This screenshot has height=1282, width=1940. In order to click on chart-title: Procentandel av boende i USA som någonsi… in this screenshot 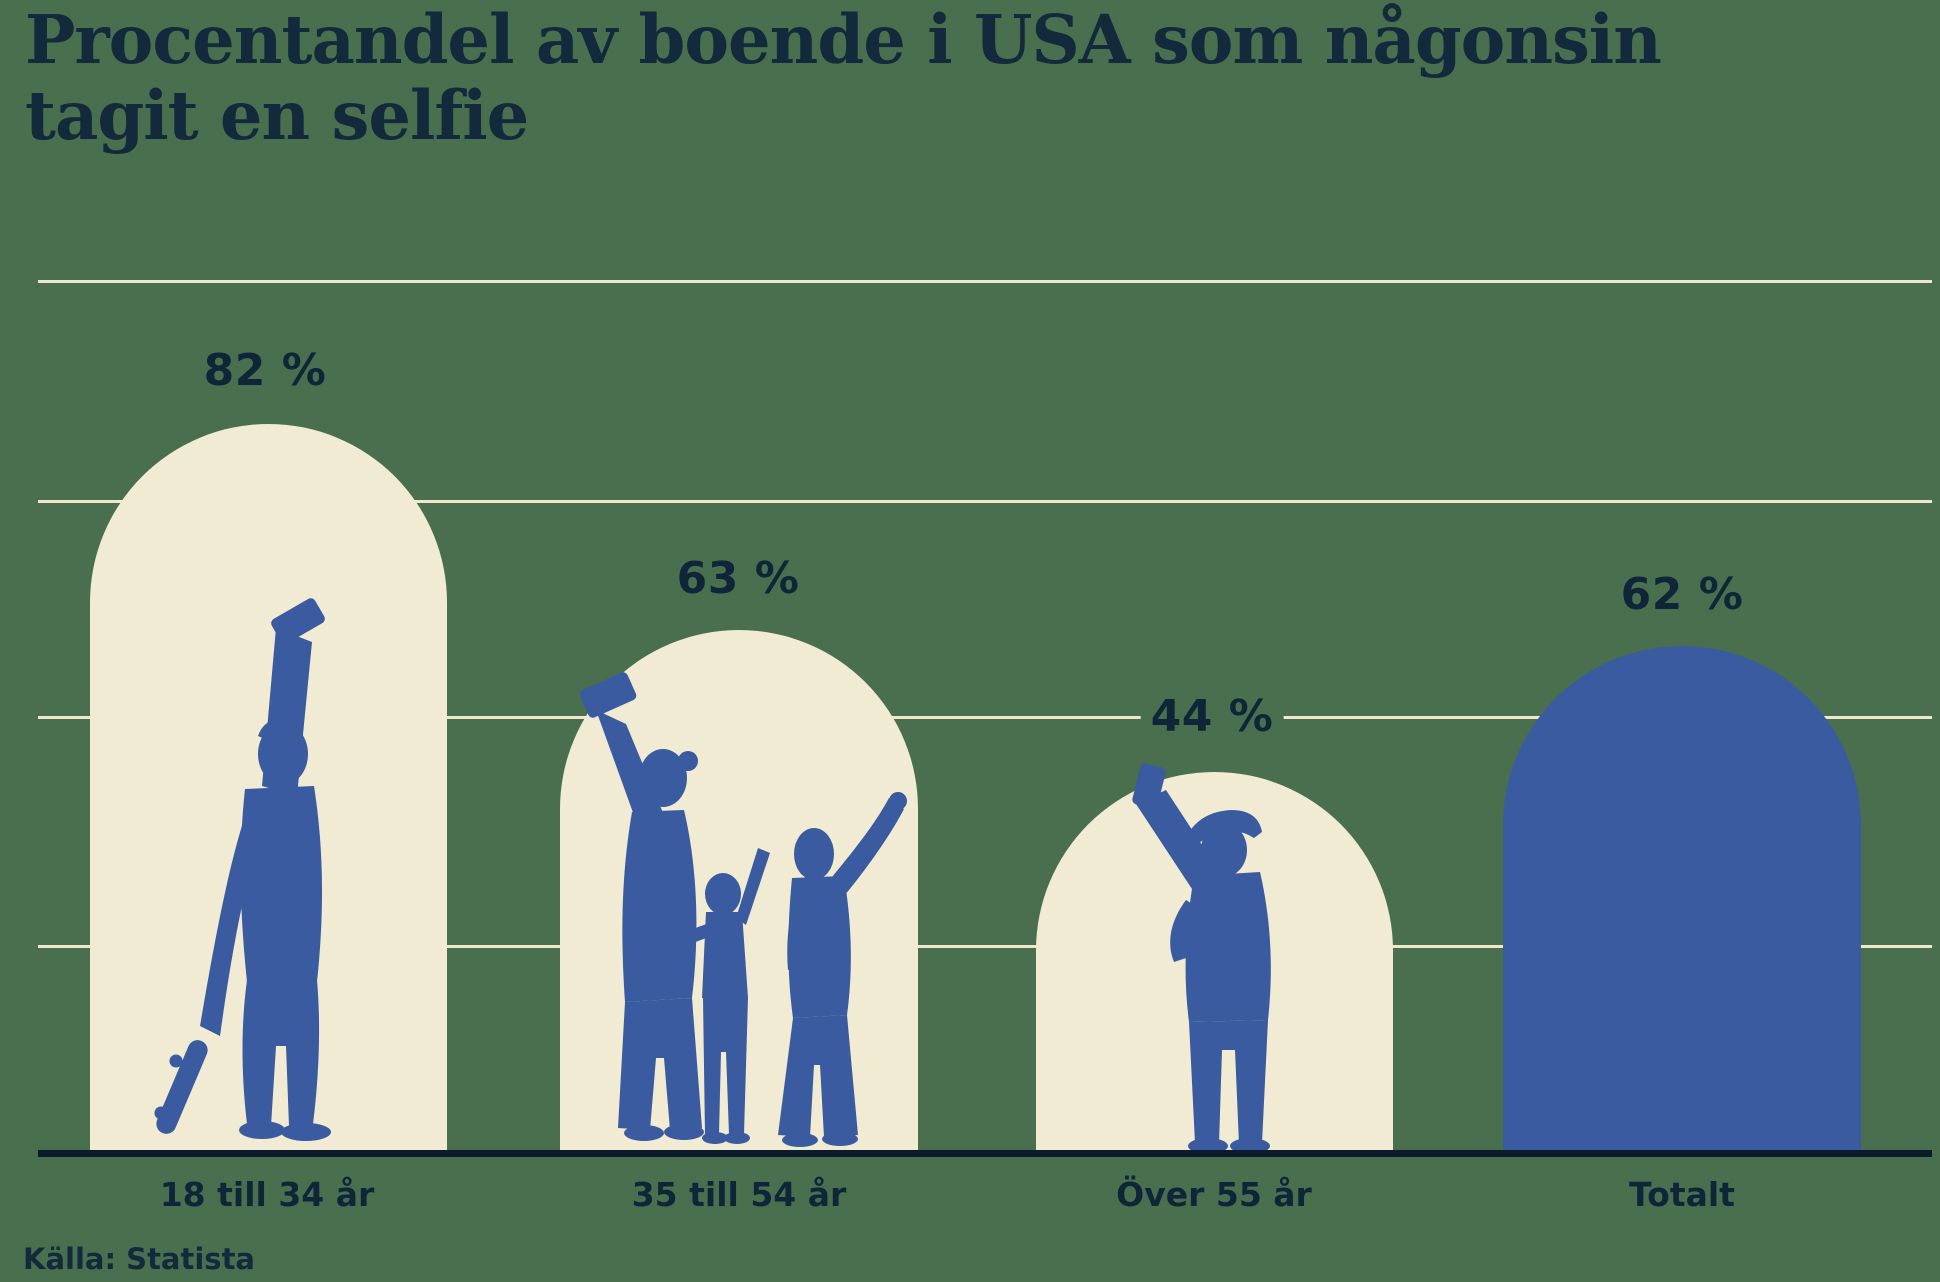, I will do `click(843, 77)`.